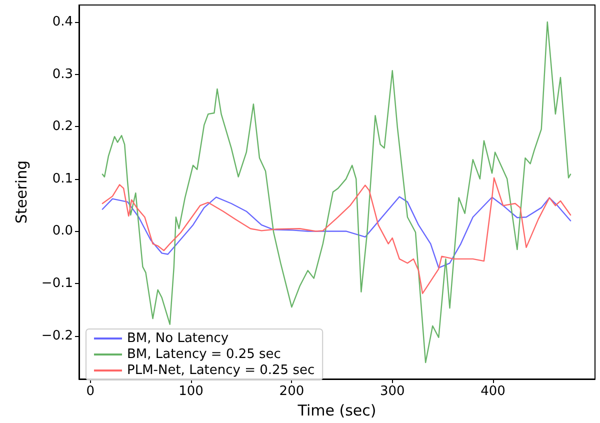  What do you see at coordinates (57, 284) in the screenshot?
I see `y-tick-label: −0.1` at bounding box center [57, 284].